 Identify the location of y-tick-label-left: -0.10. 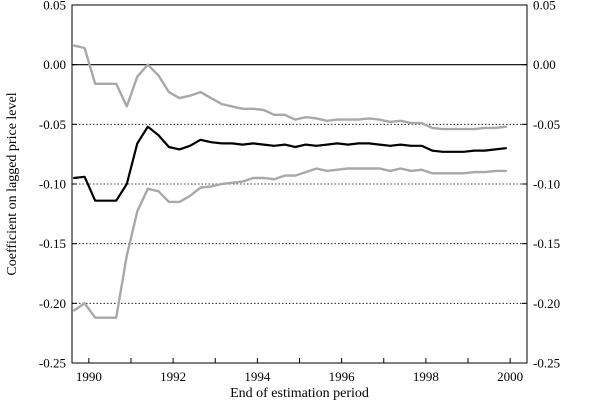
(52, 184).